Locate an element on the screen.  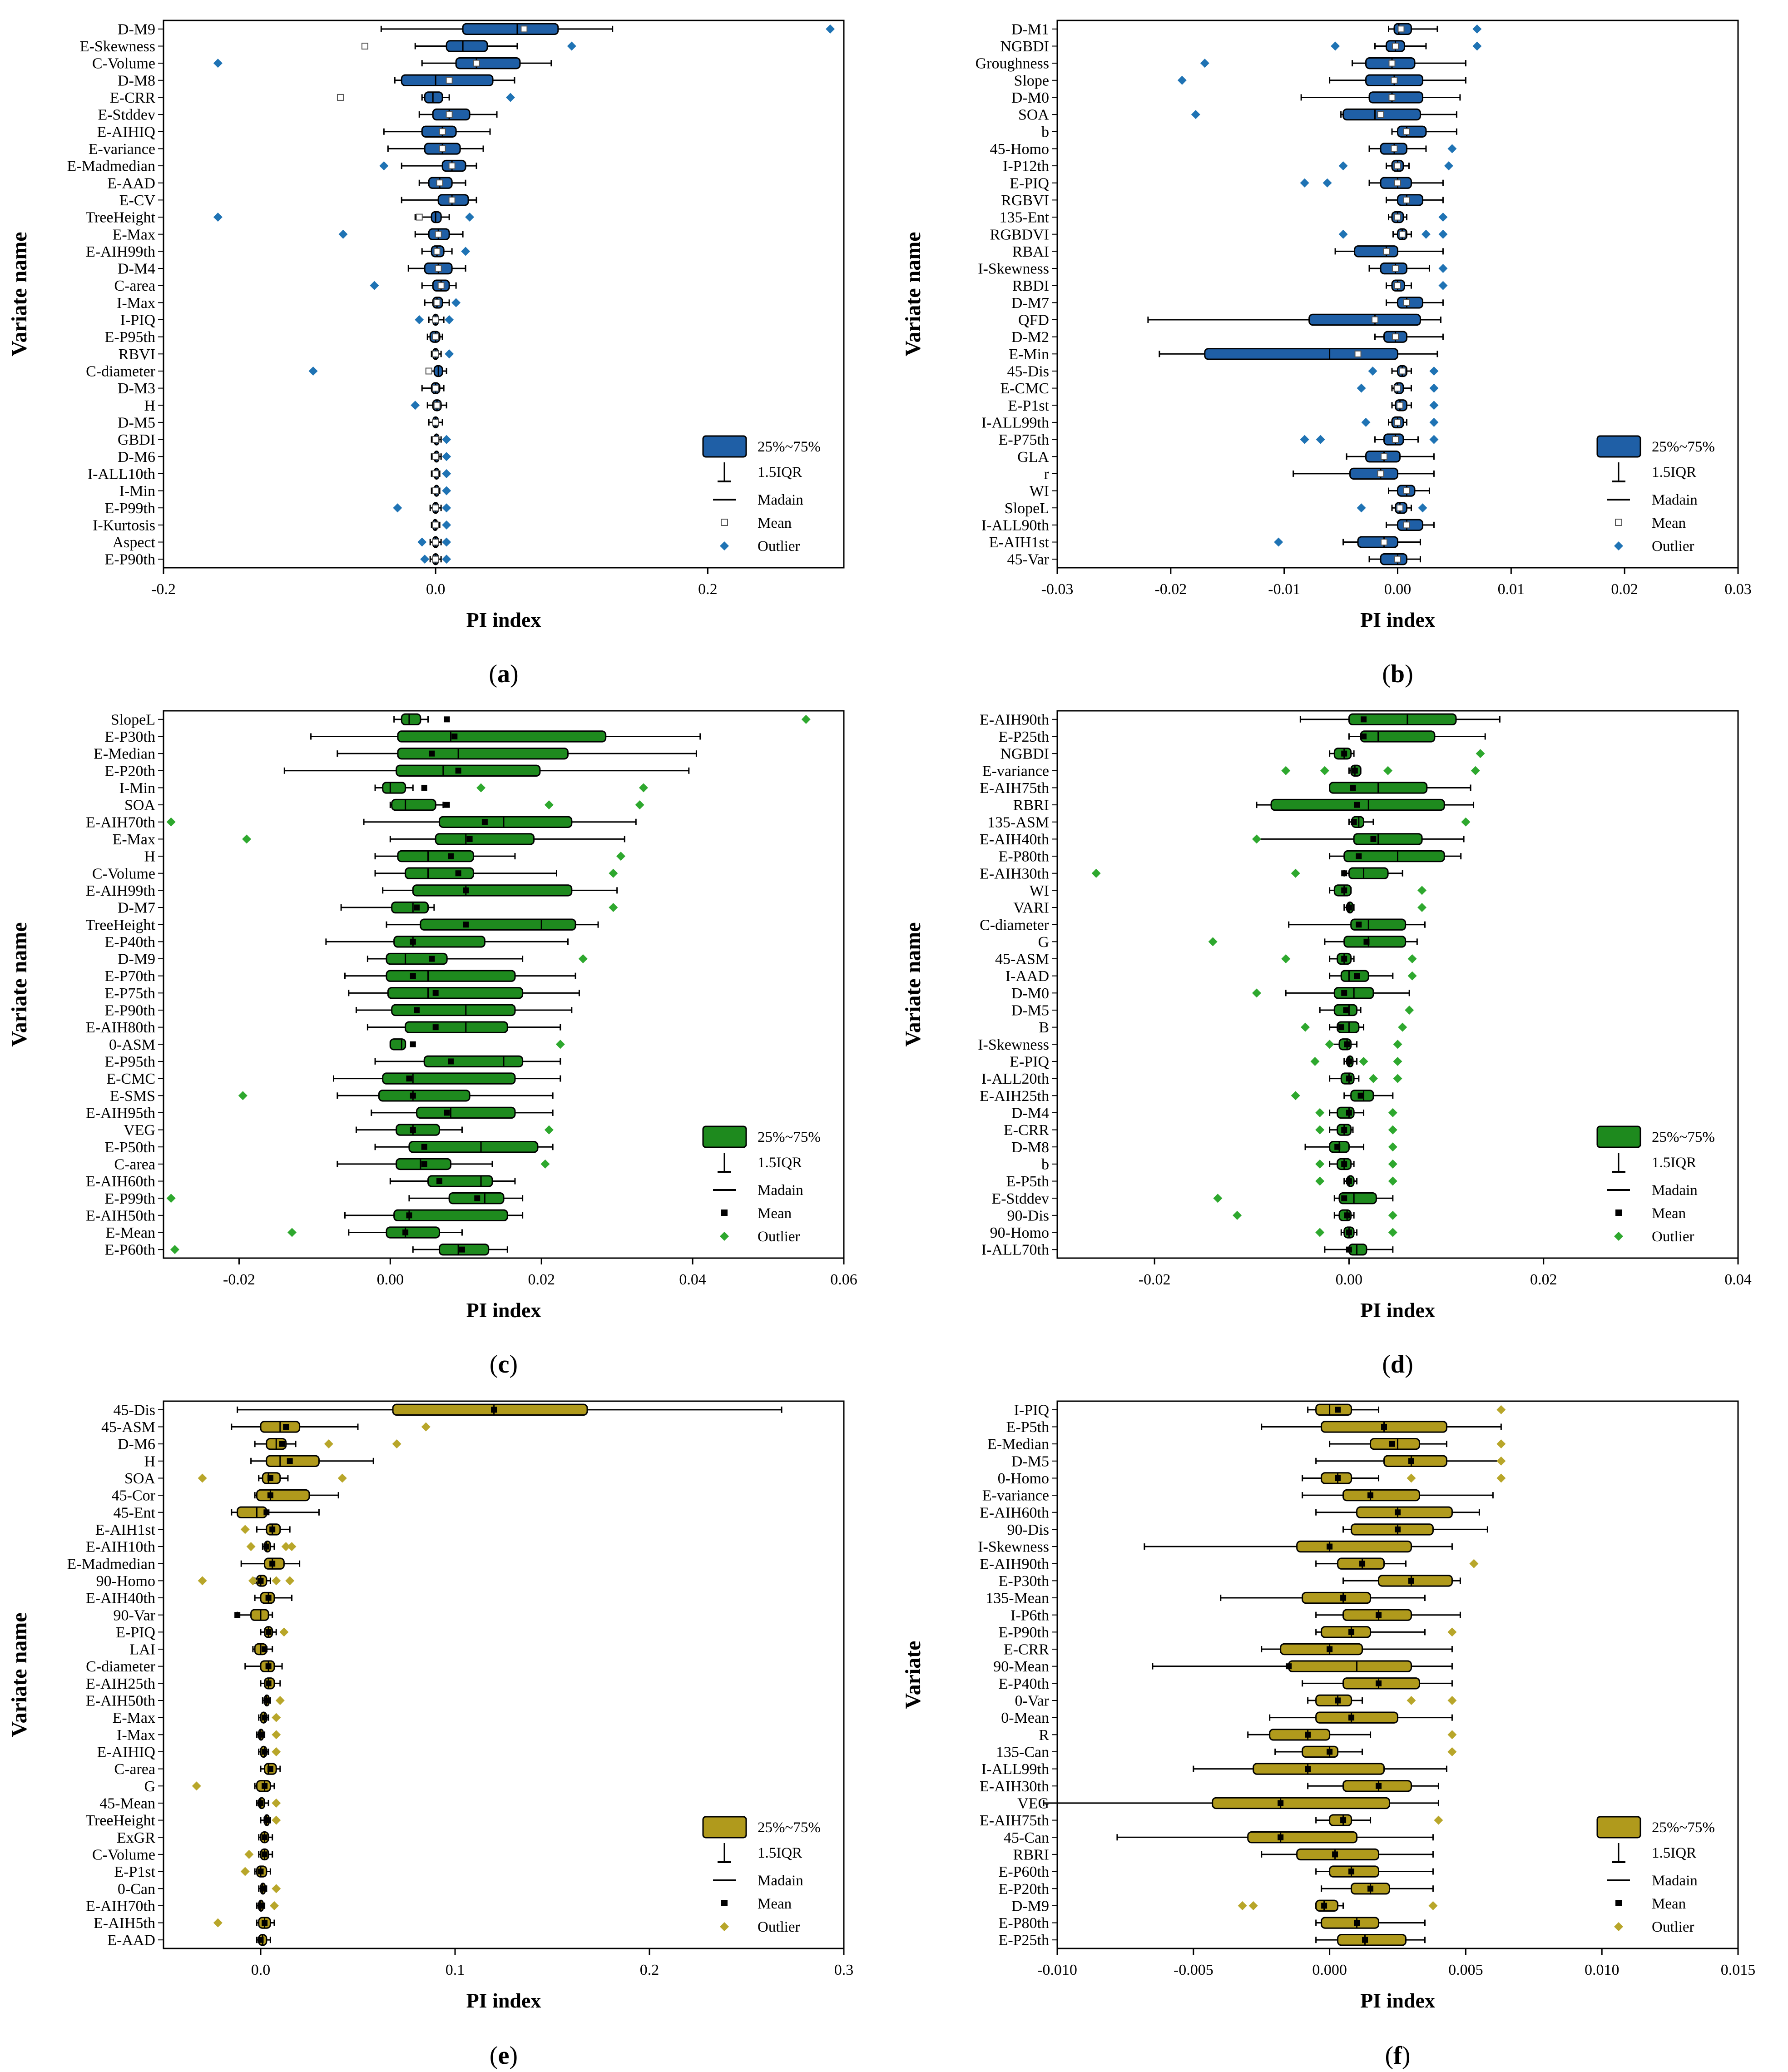
y-tick-label: E-AIH70th is located at coordinates (120, 1906).